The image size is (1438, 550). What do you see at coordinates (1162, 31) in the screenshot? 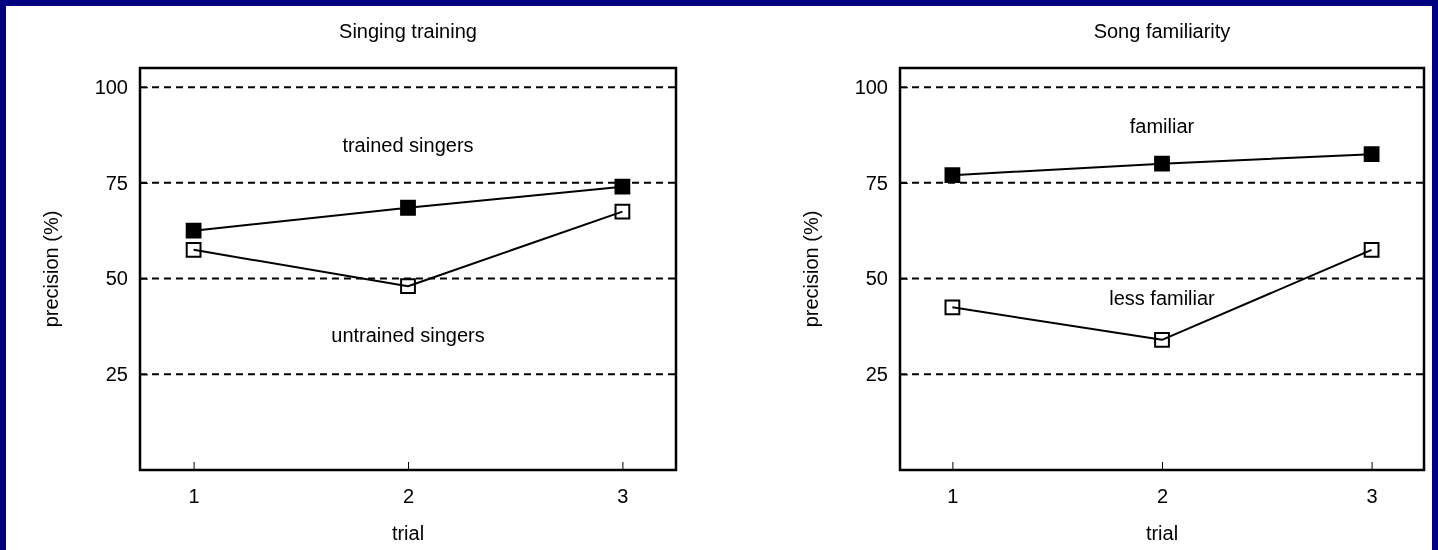
I see `chart-title: Song familiarity` at bounding box center [1162, 31].